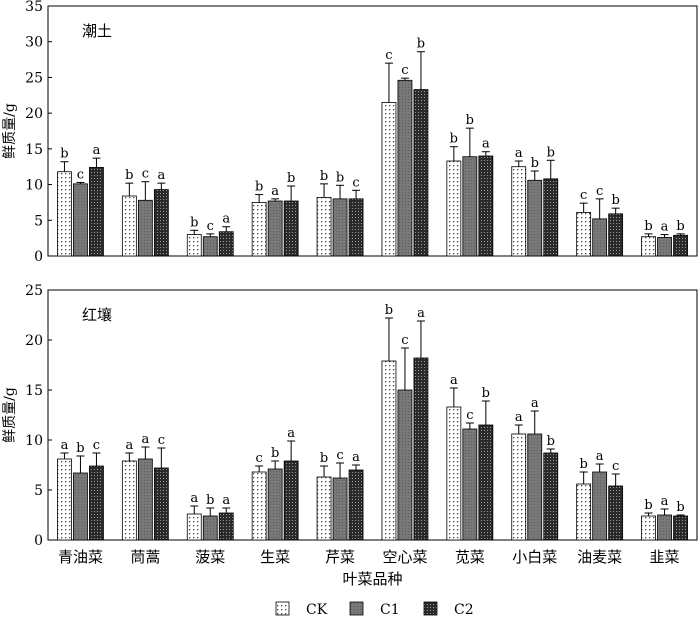 The image size is (700, 619). Describe the element at coordinates (34, 43) in the screenshot. I see `y-tick-label: 30` at that location.